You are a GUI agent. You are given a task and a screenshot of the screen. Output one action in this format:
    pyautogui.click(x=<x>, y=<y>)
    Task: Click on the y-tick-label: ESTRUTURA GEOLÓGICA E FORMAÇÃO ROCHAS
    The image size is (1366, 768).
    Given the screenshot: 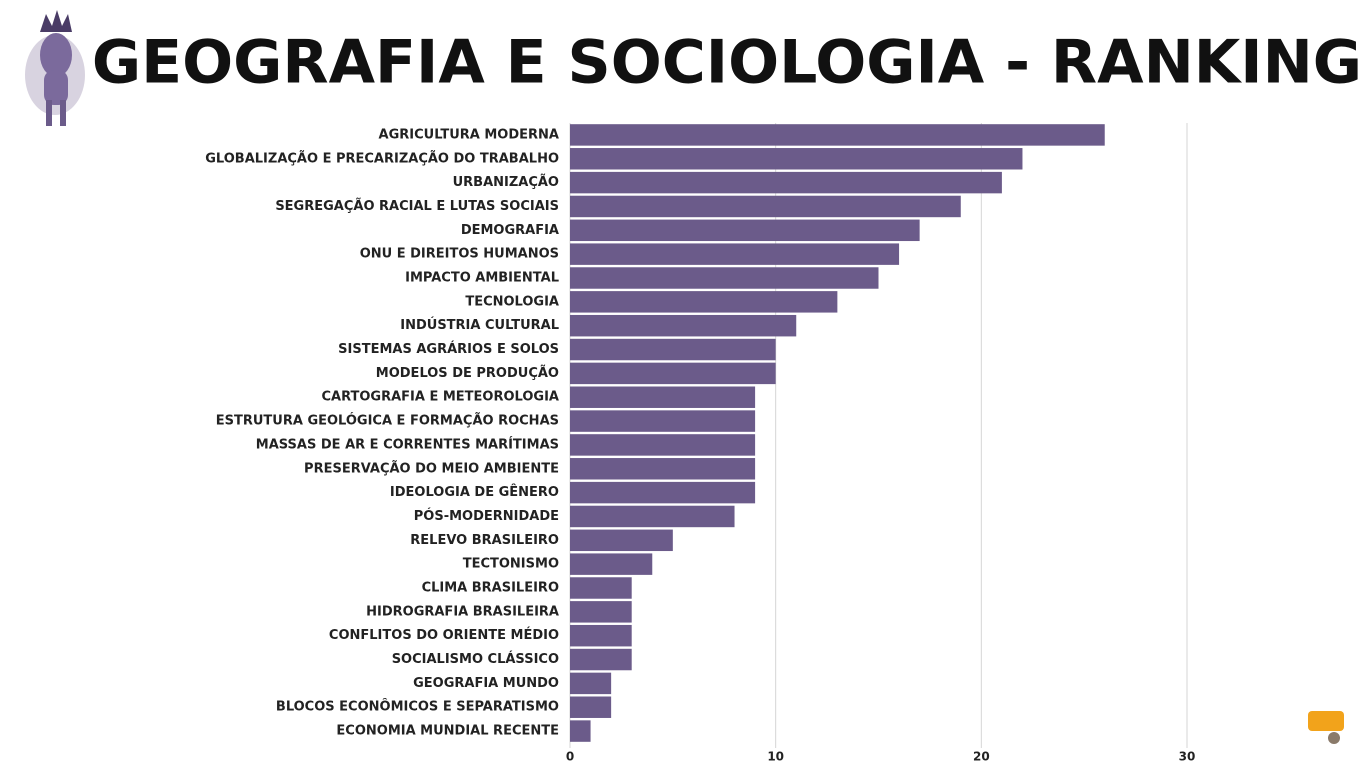 What is the action you would take?
    pyautogui.click(x=387, y=421)
    